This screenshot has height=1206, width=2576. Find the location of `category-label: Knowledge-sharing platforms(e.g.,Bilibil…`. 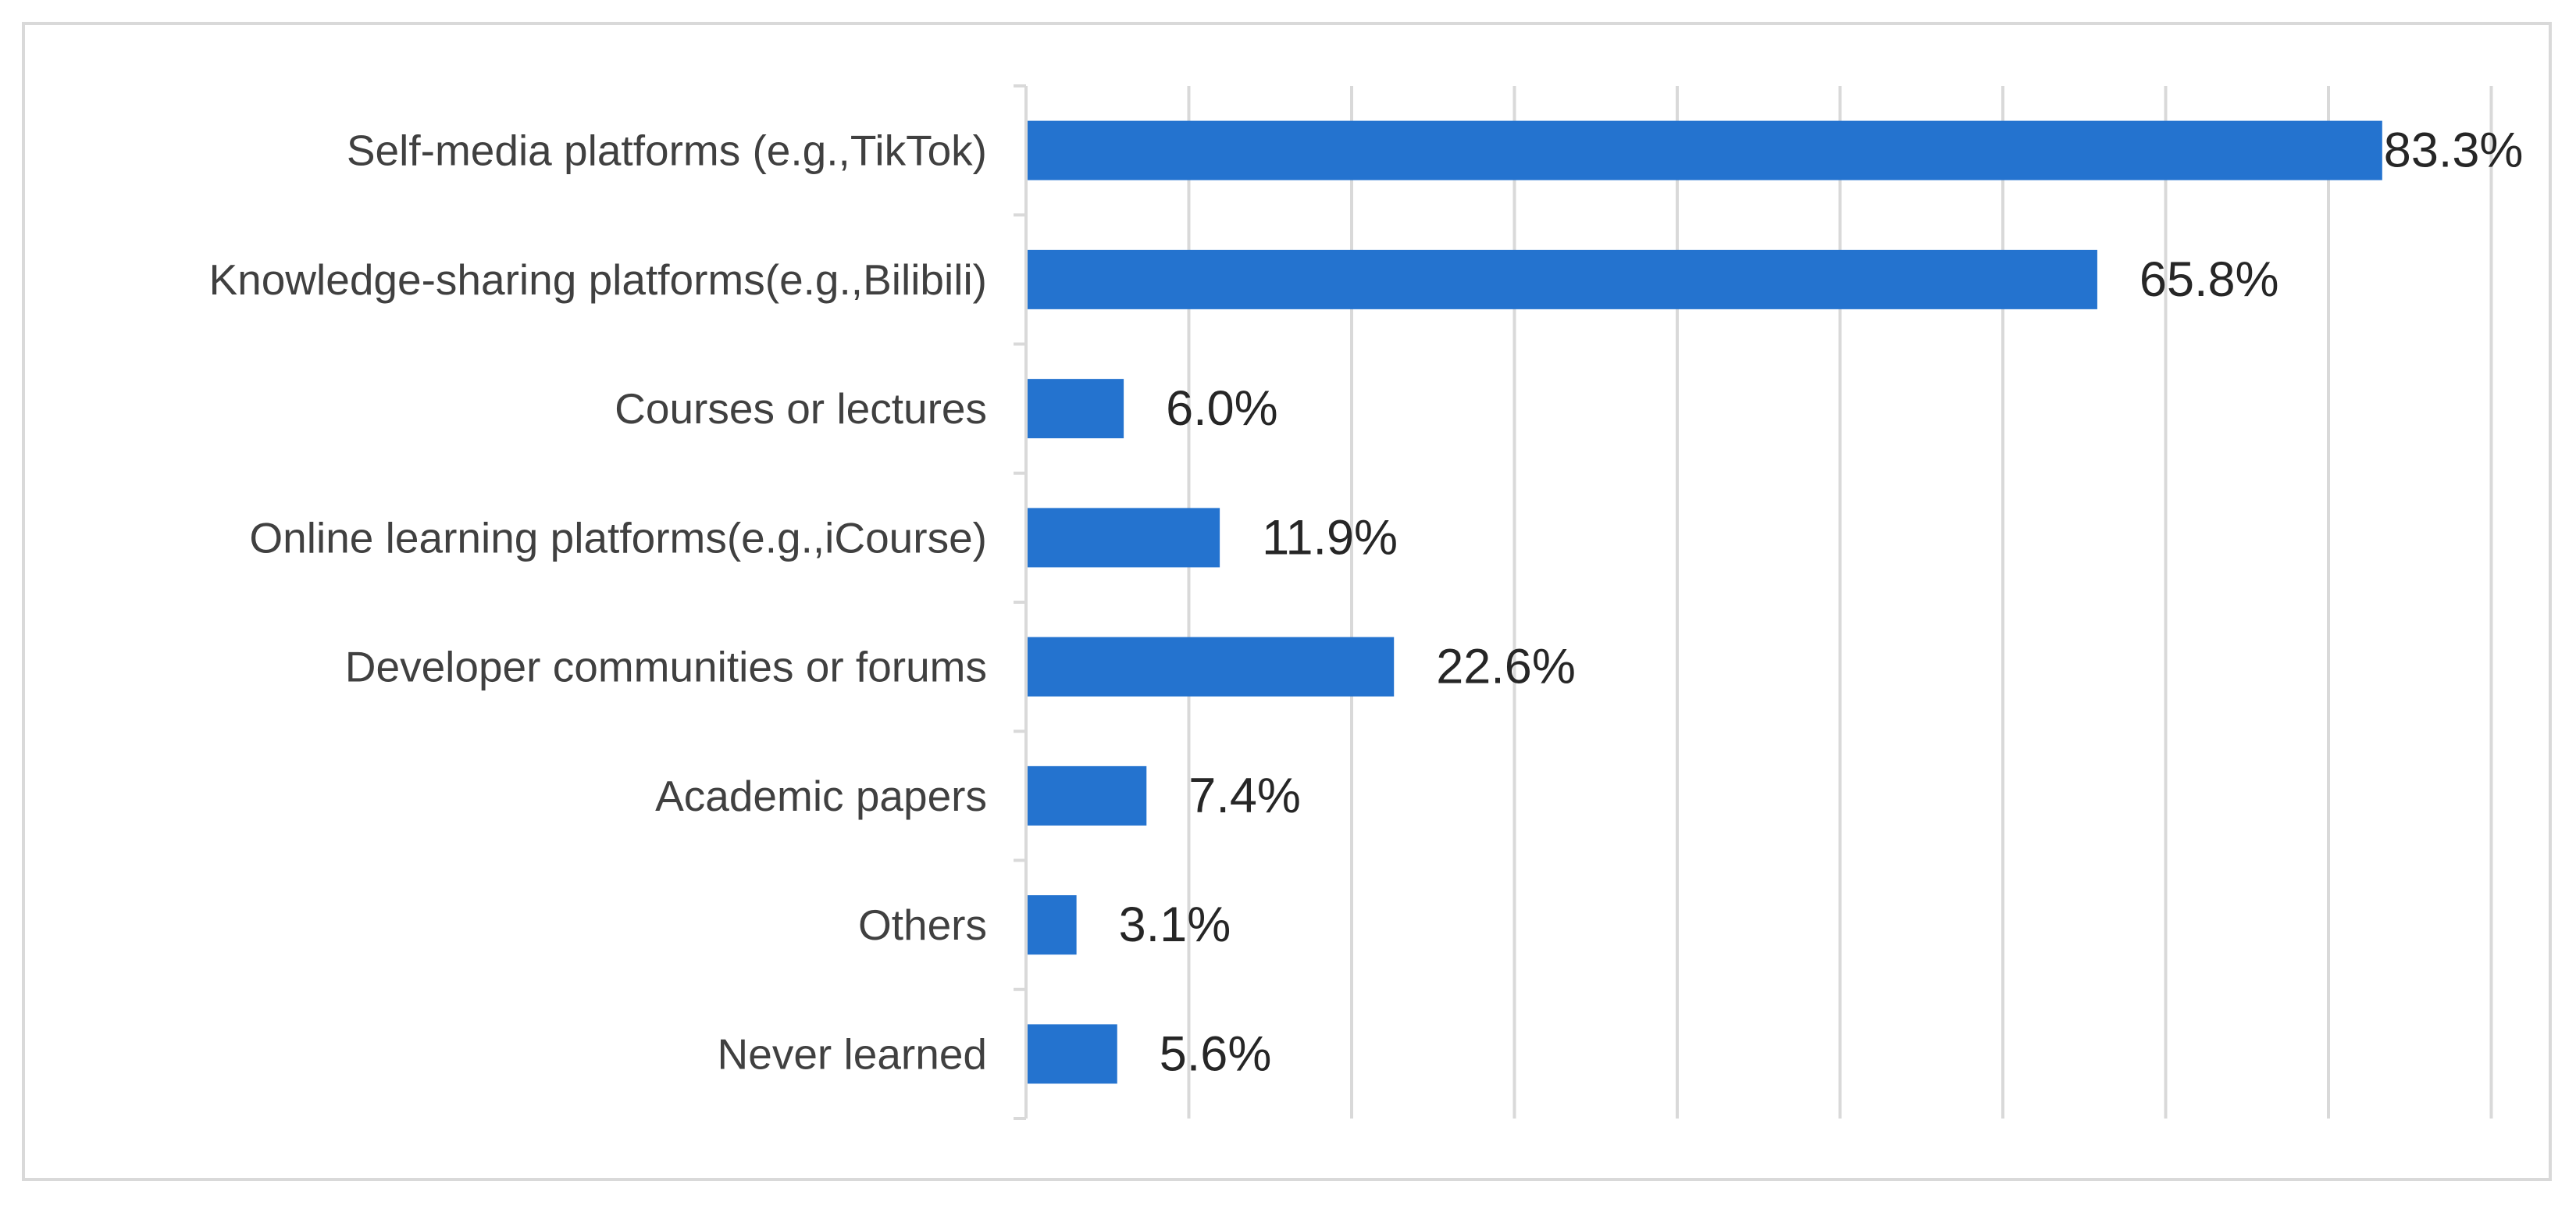

category-label: Knowledge-sharing platforms(e.g.,Bilibil… is located at coordinates (597, 279).